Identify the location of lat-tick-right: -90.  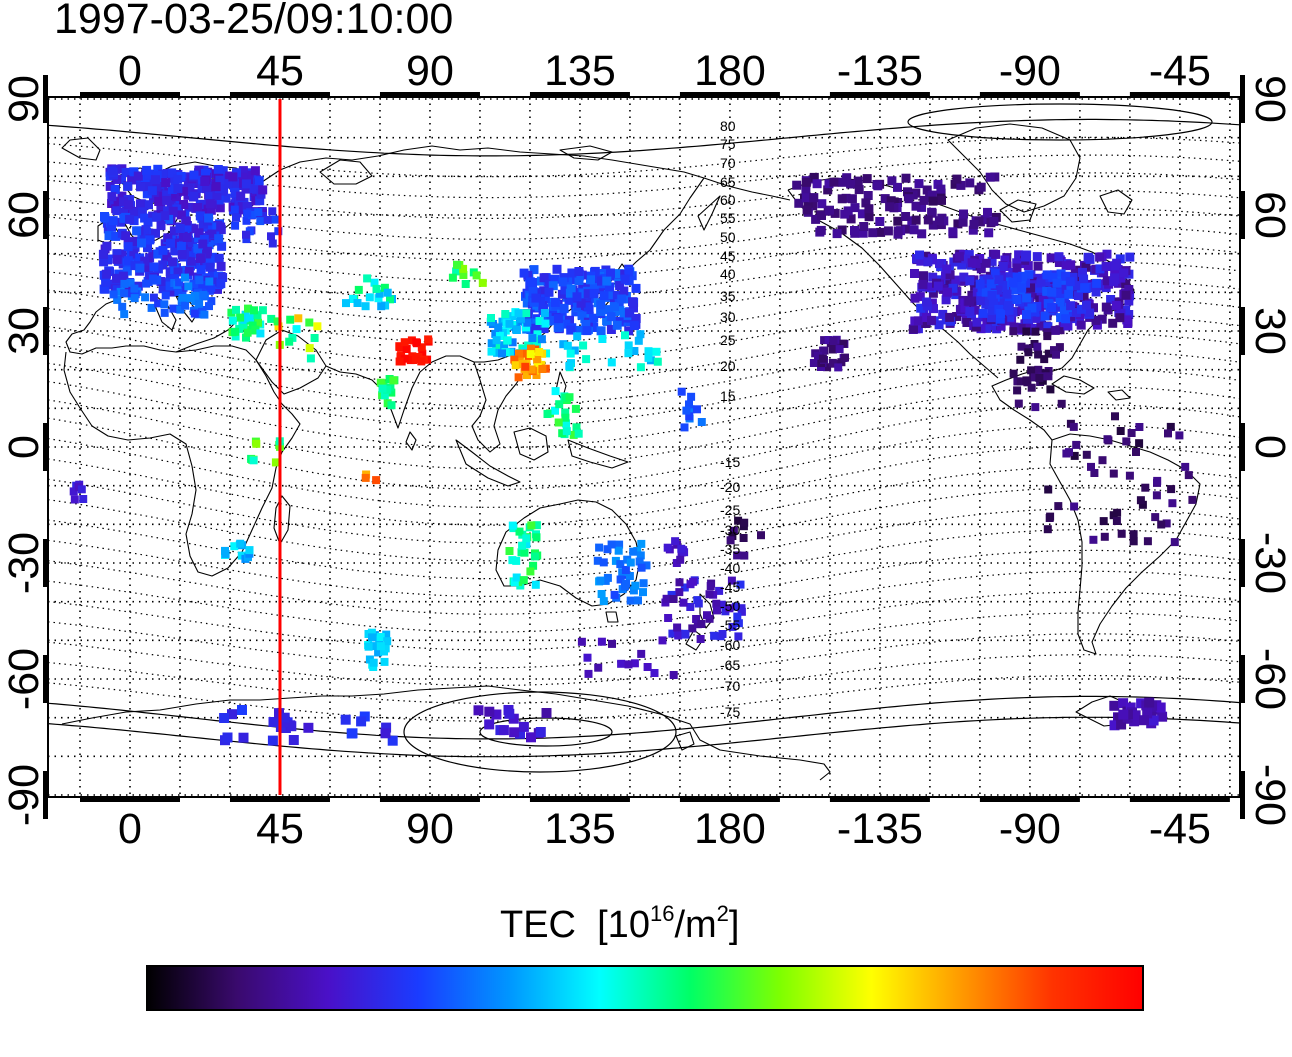
(1269, 795).